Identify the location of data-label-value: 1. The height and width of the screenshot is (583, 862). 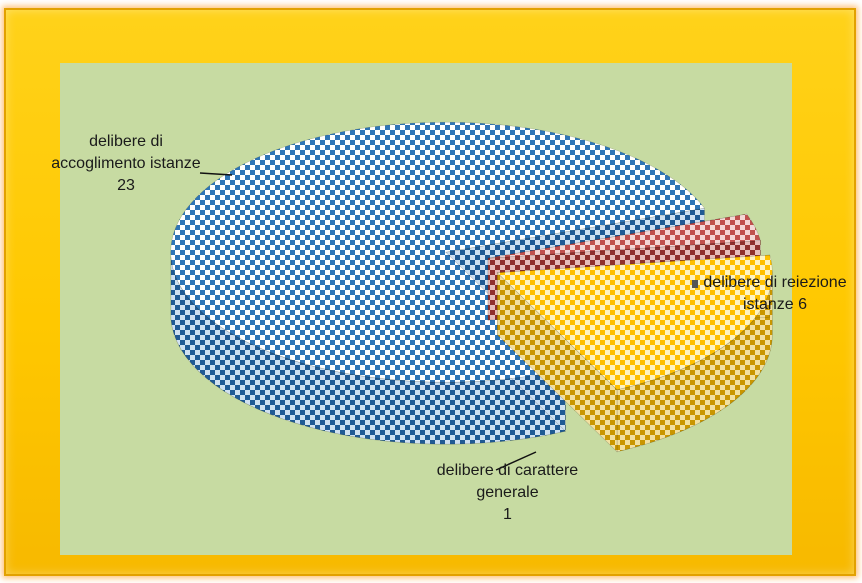
(507, 514).